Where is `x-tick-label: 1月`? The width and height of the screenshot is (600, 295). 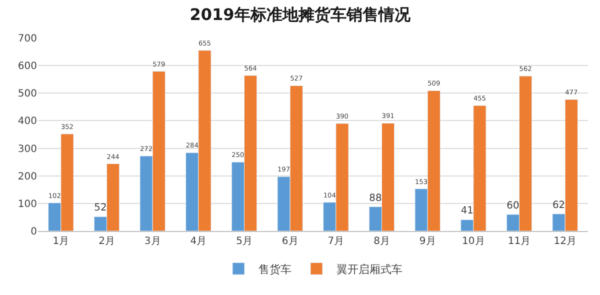
x-tick-label: 1月 is located at coordinates (61, 241).